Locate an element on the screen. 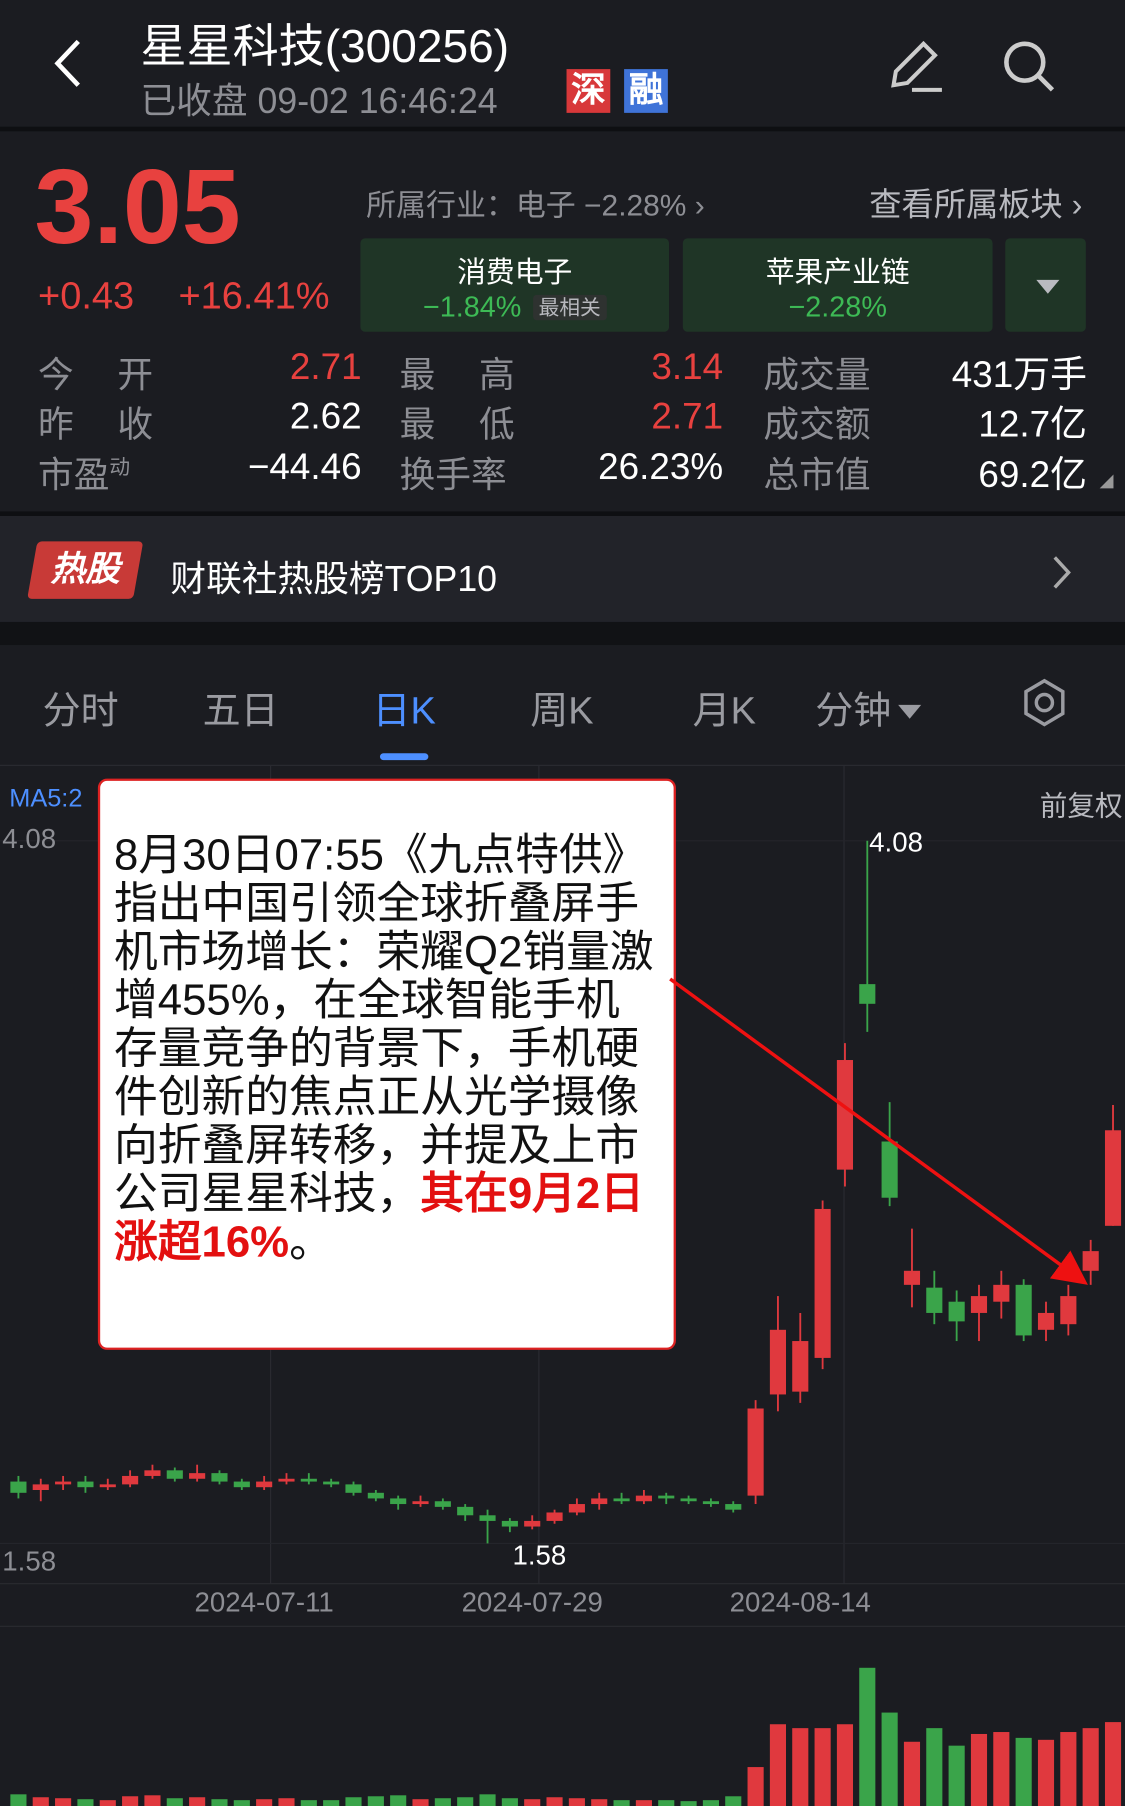 Image resolution: width=1125 pixels, height=1806 pixels. sector-change-row: −1.84% 最相关 is located at coordinates (514, 307).